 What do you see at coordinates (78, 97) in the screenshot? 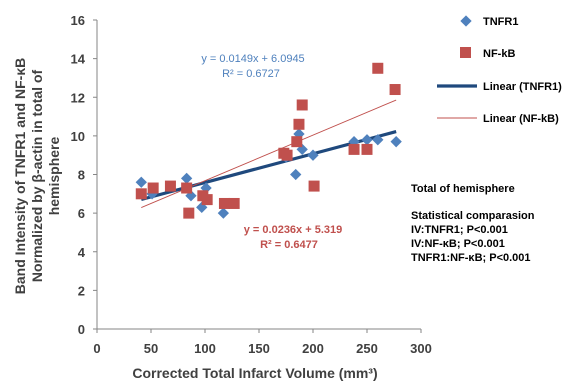
I see `y-tick-label: 12` at bounding box center [78, 97].